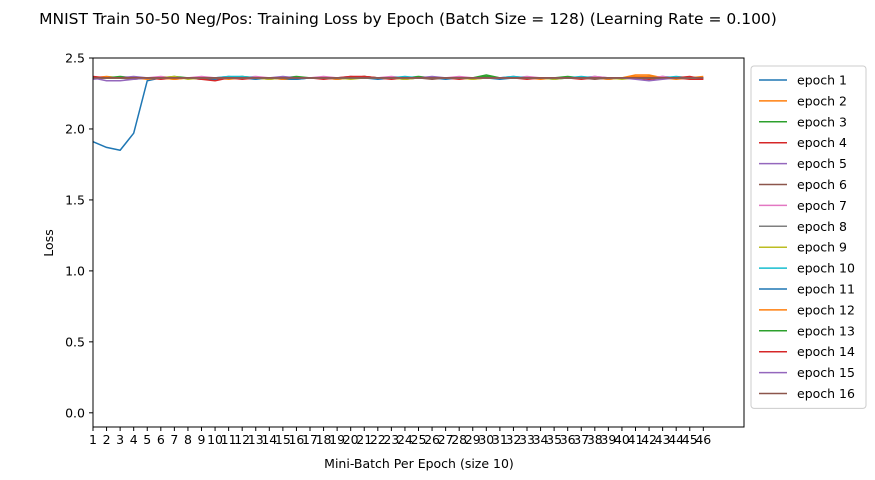 This screenshot has height=480, width=875. What do you see at coordinates (79, 235) in the screenshot?
I see `y-axis: 0.0 0.5 1.0 1.5 2.0 2.5` at bounding box center [79, 235].